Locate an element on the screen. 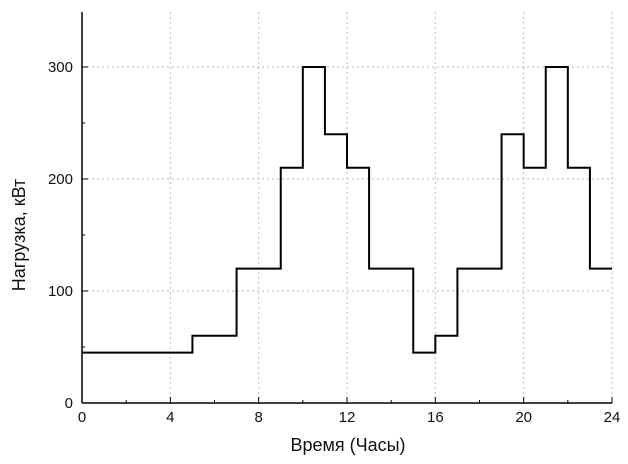 The width and height of the screenshot is (628, 464). x-tick-label: 16 is located at coordinates (435, 417).